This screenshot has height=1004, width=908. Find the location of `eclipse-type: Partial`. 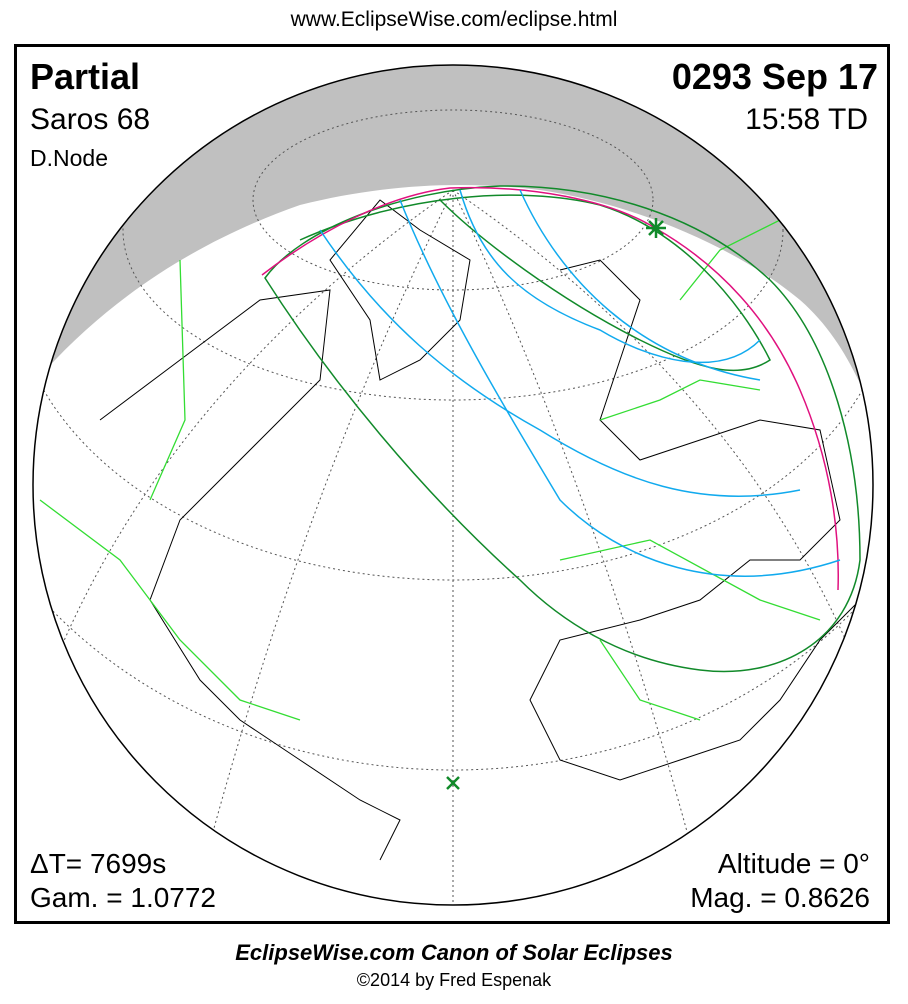

eclipse-type: Partial is located at coordinates (85, 76).